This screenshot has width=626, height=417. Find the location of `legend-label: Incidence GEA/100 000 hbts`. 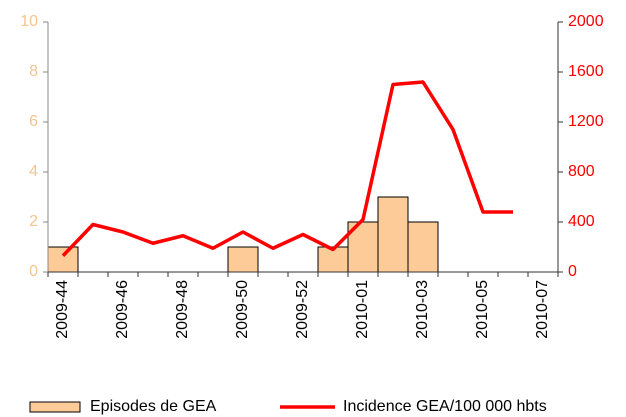

legend-label: Incidence GEA/100 000 hbts is located at coordinates (445, 406).